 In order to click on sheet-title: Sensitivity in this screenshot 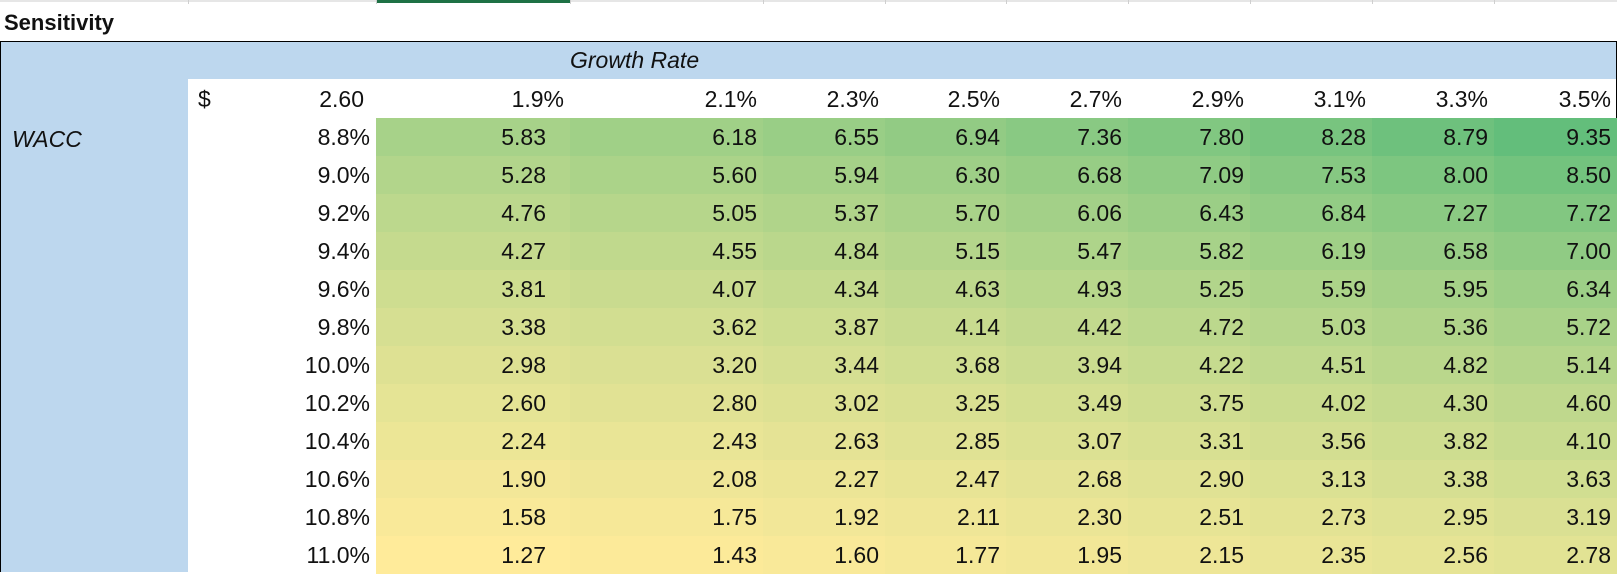, I will do `click(59, 22)`.